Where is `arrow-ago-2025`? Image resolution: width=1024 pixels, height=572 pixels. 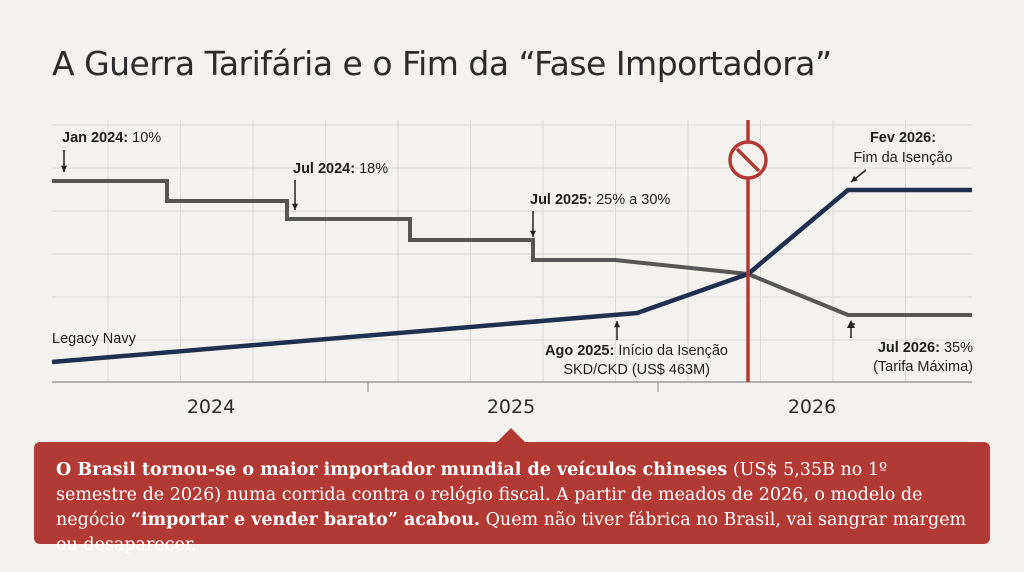 arrow-ago-2025 is located at coordinates (617, 330).